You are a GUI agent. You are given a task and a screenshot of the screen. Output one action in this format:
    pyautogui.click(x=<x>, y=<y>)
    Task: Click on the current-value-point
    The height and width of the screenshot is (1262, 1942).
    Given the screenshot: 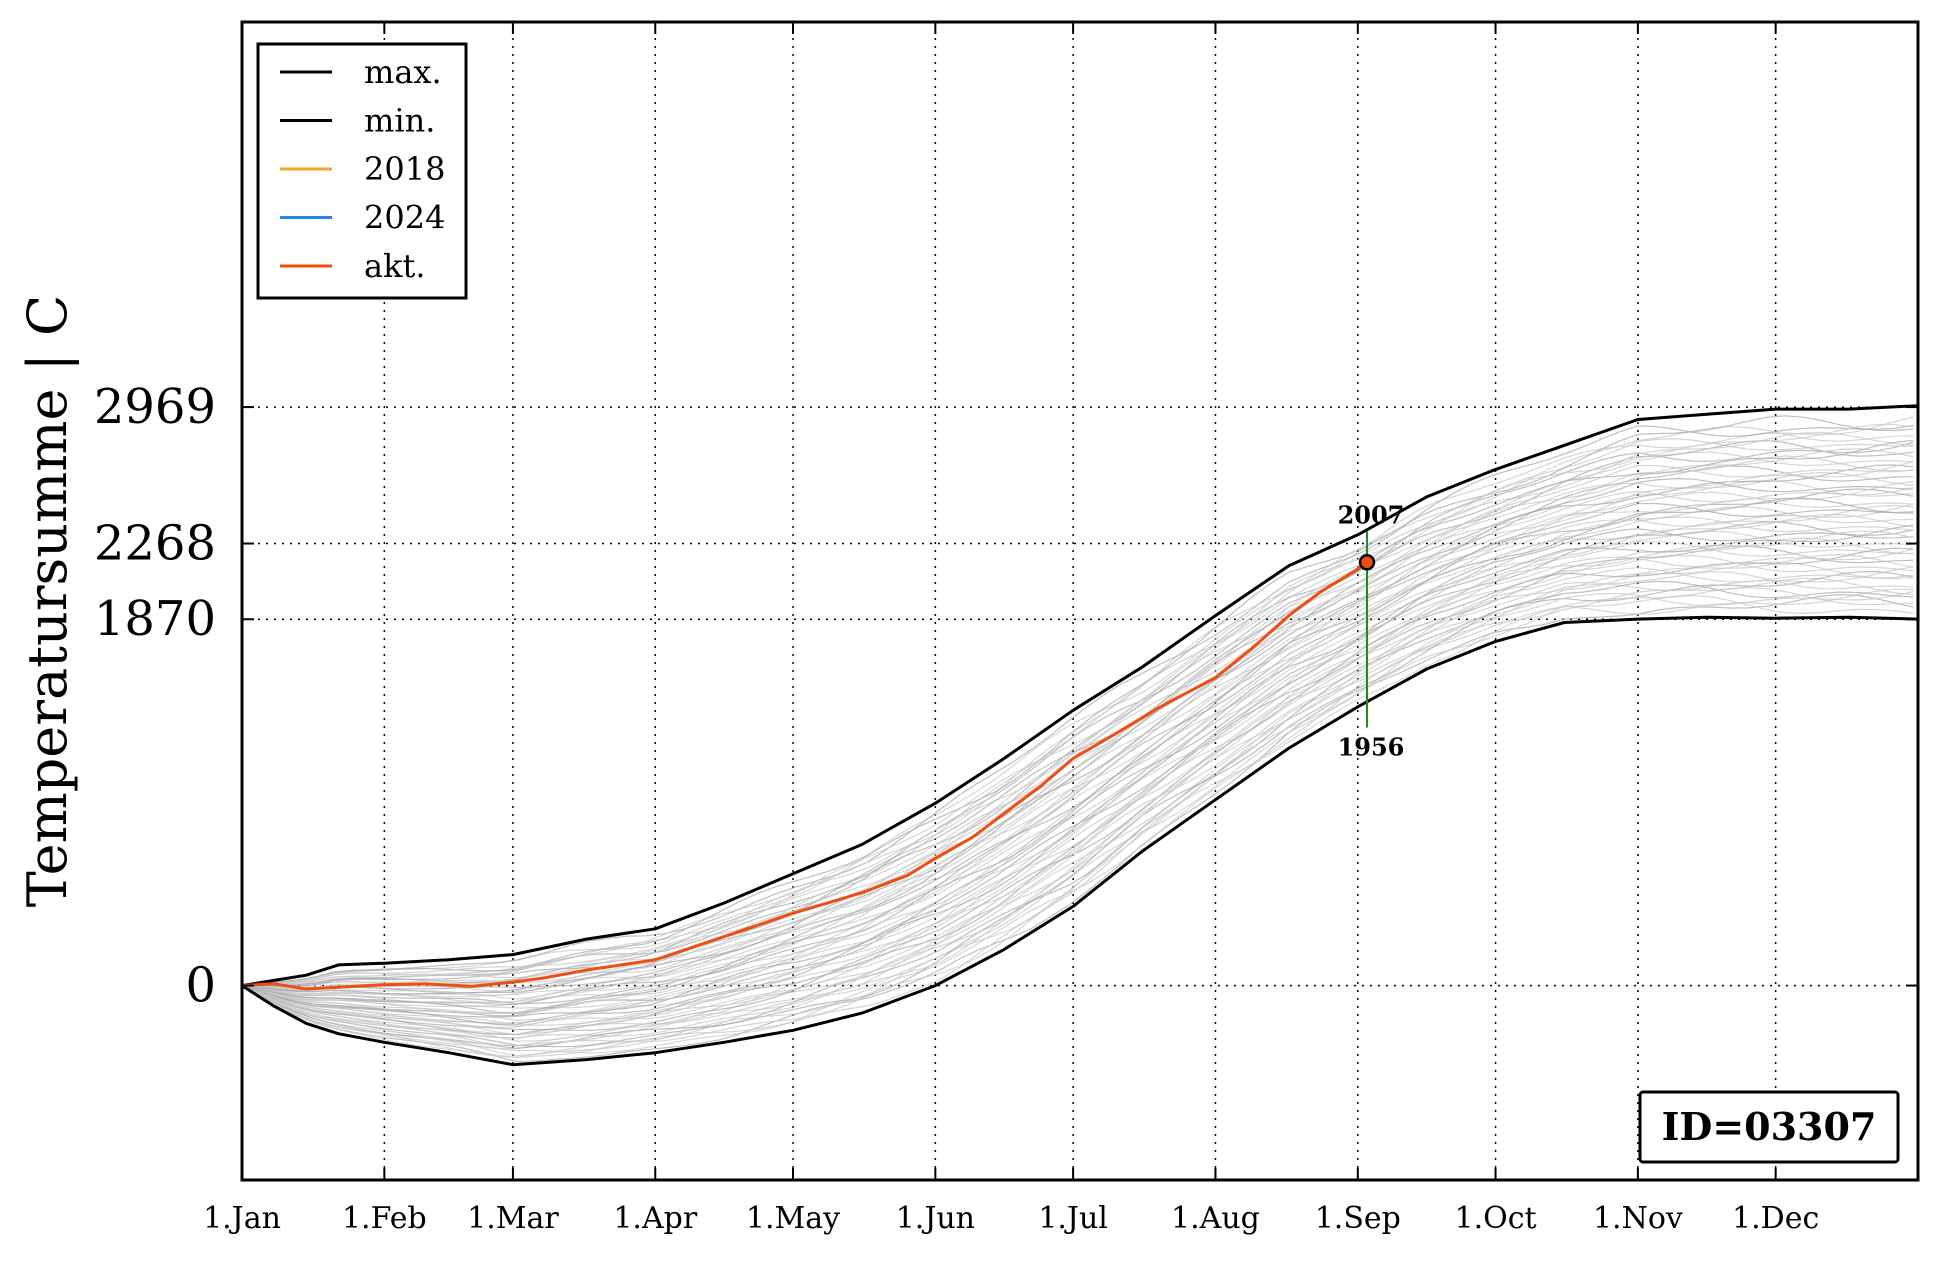 What is the action you would take?
    pyautogui.click(x=1367, y=562)
    